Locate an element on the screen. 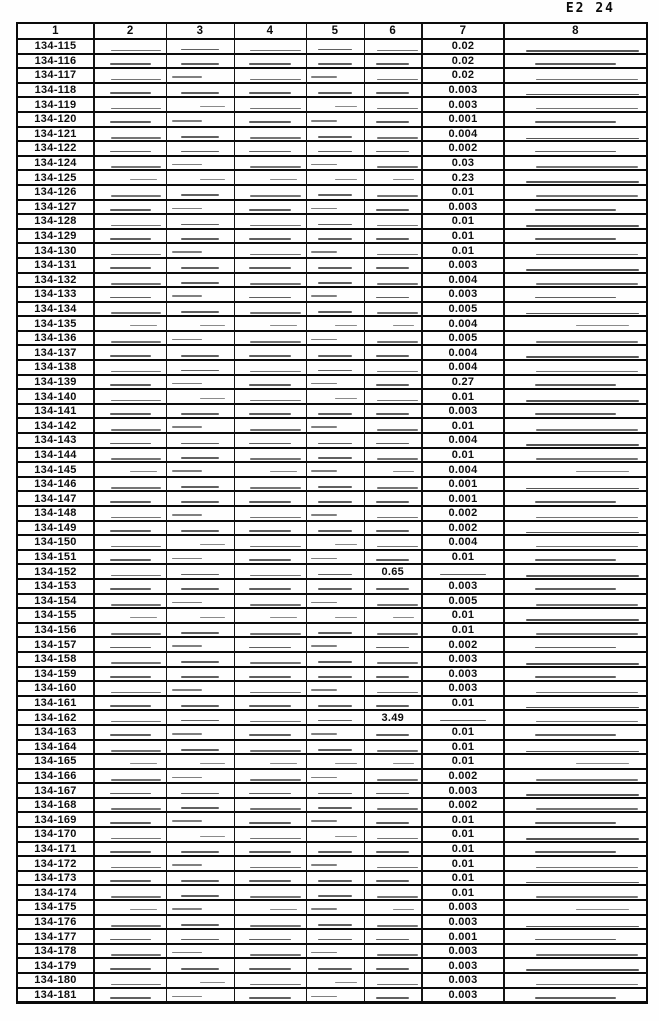 Image resolution: width=659 pixels, height=1021 pixels. table-row: 134-115 0.02 is located at coordinates (332, 46).